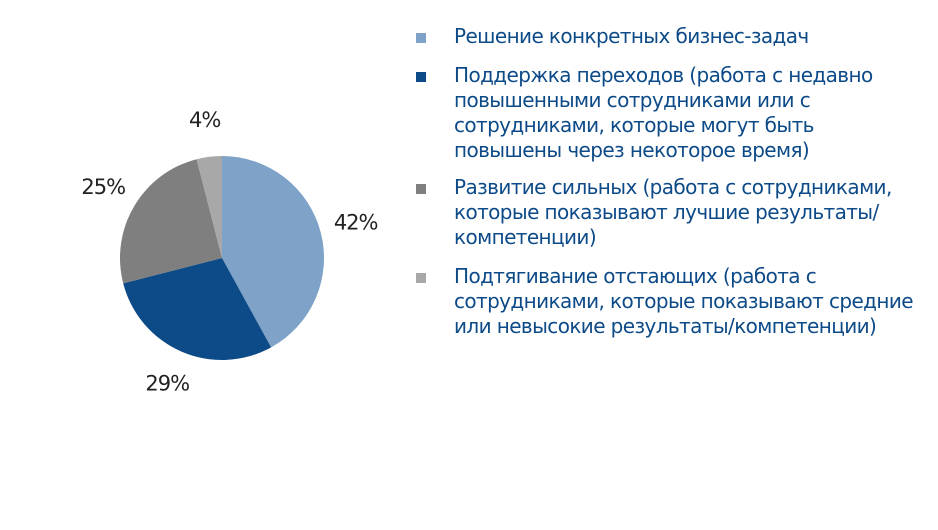 Image resolution: width=938 pixels, height=530 pixels. What do you see at coordinates (356, 223) in the screenshot?
I see `data-label: 42%` at bounding box center [356, 223].